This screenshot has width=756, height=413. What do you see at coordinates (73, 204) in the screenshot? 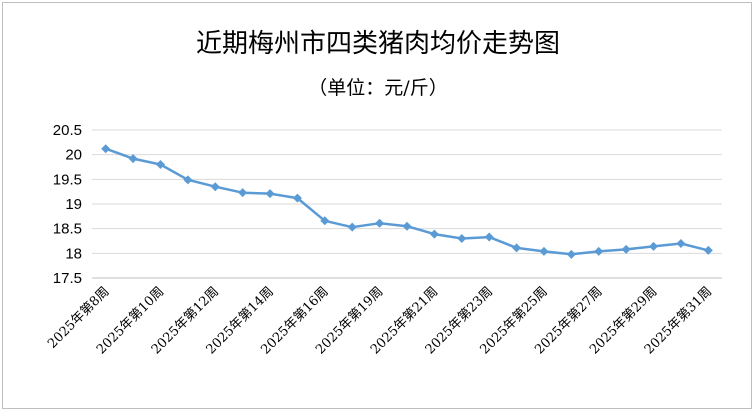
I see `y-tick-label: 19` at bounding box center [73, 204].